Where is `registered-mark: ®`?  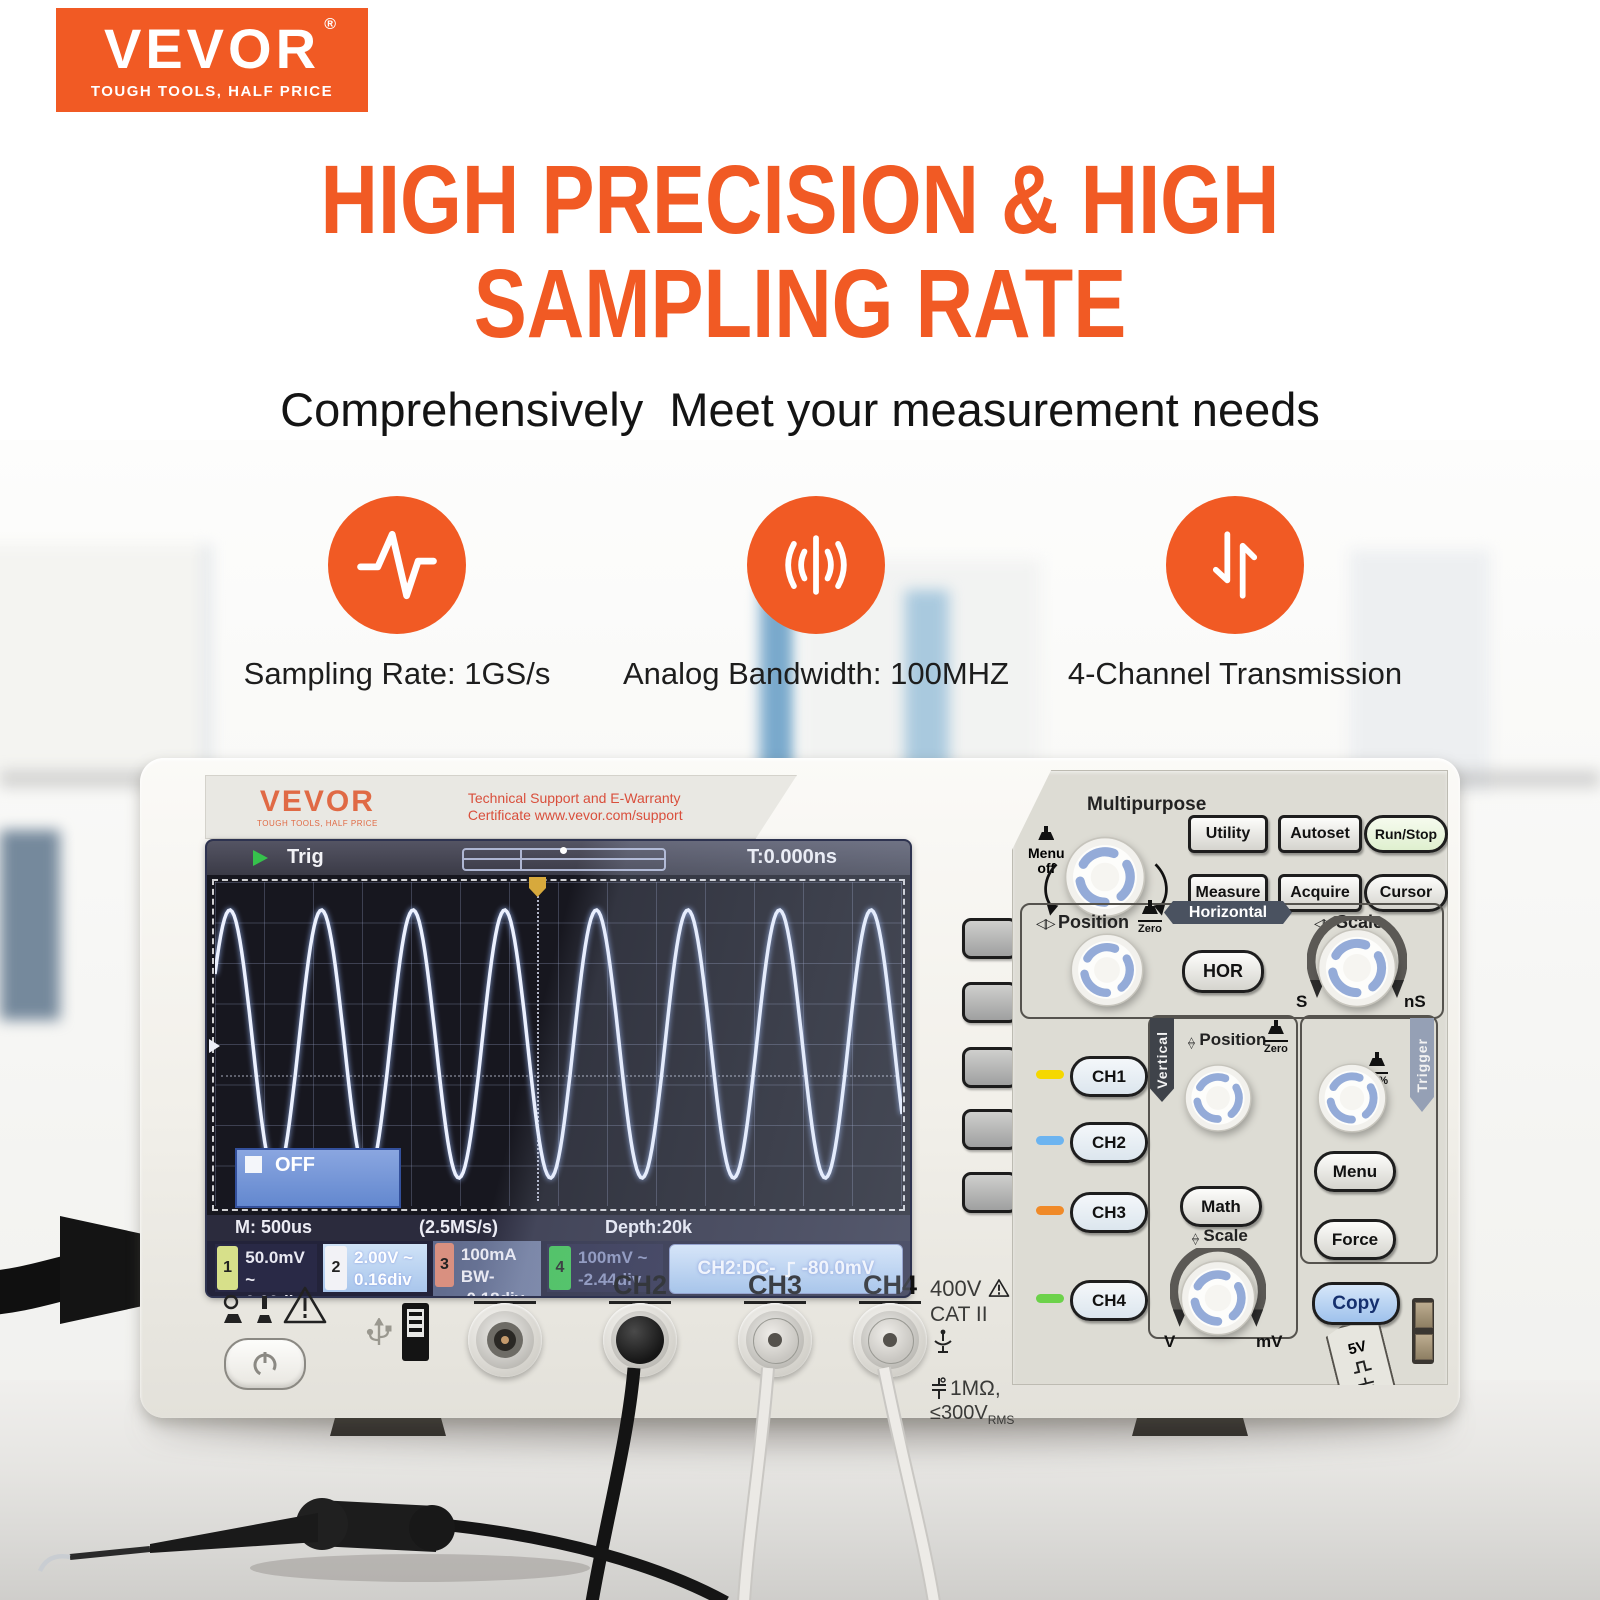
registered-mark: ® is located at coordinates (332, 24).